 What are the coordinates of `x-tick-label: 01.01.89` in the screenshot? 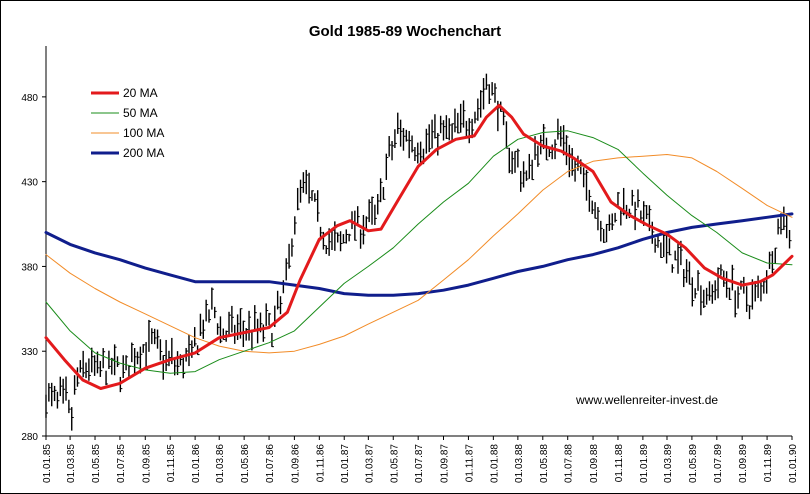 It's located at (644, 463).